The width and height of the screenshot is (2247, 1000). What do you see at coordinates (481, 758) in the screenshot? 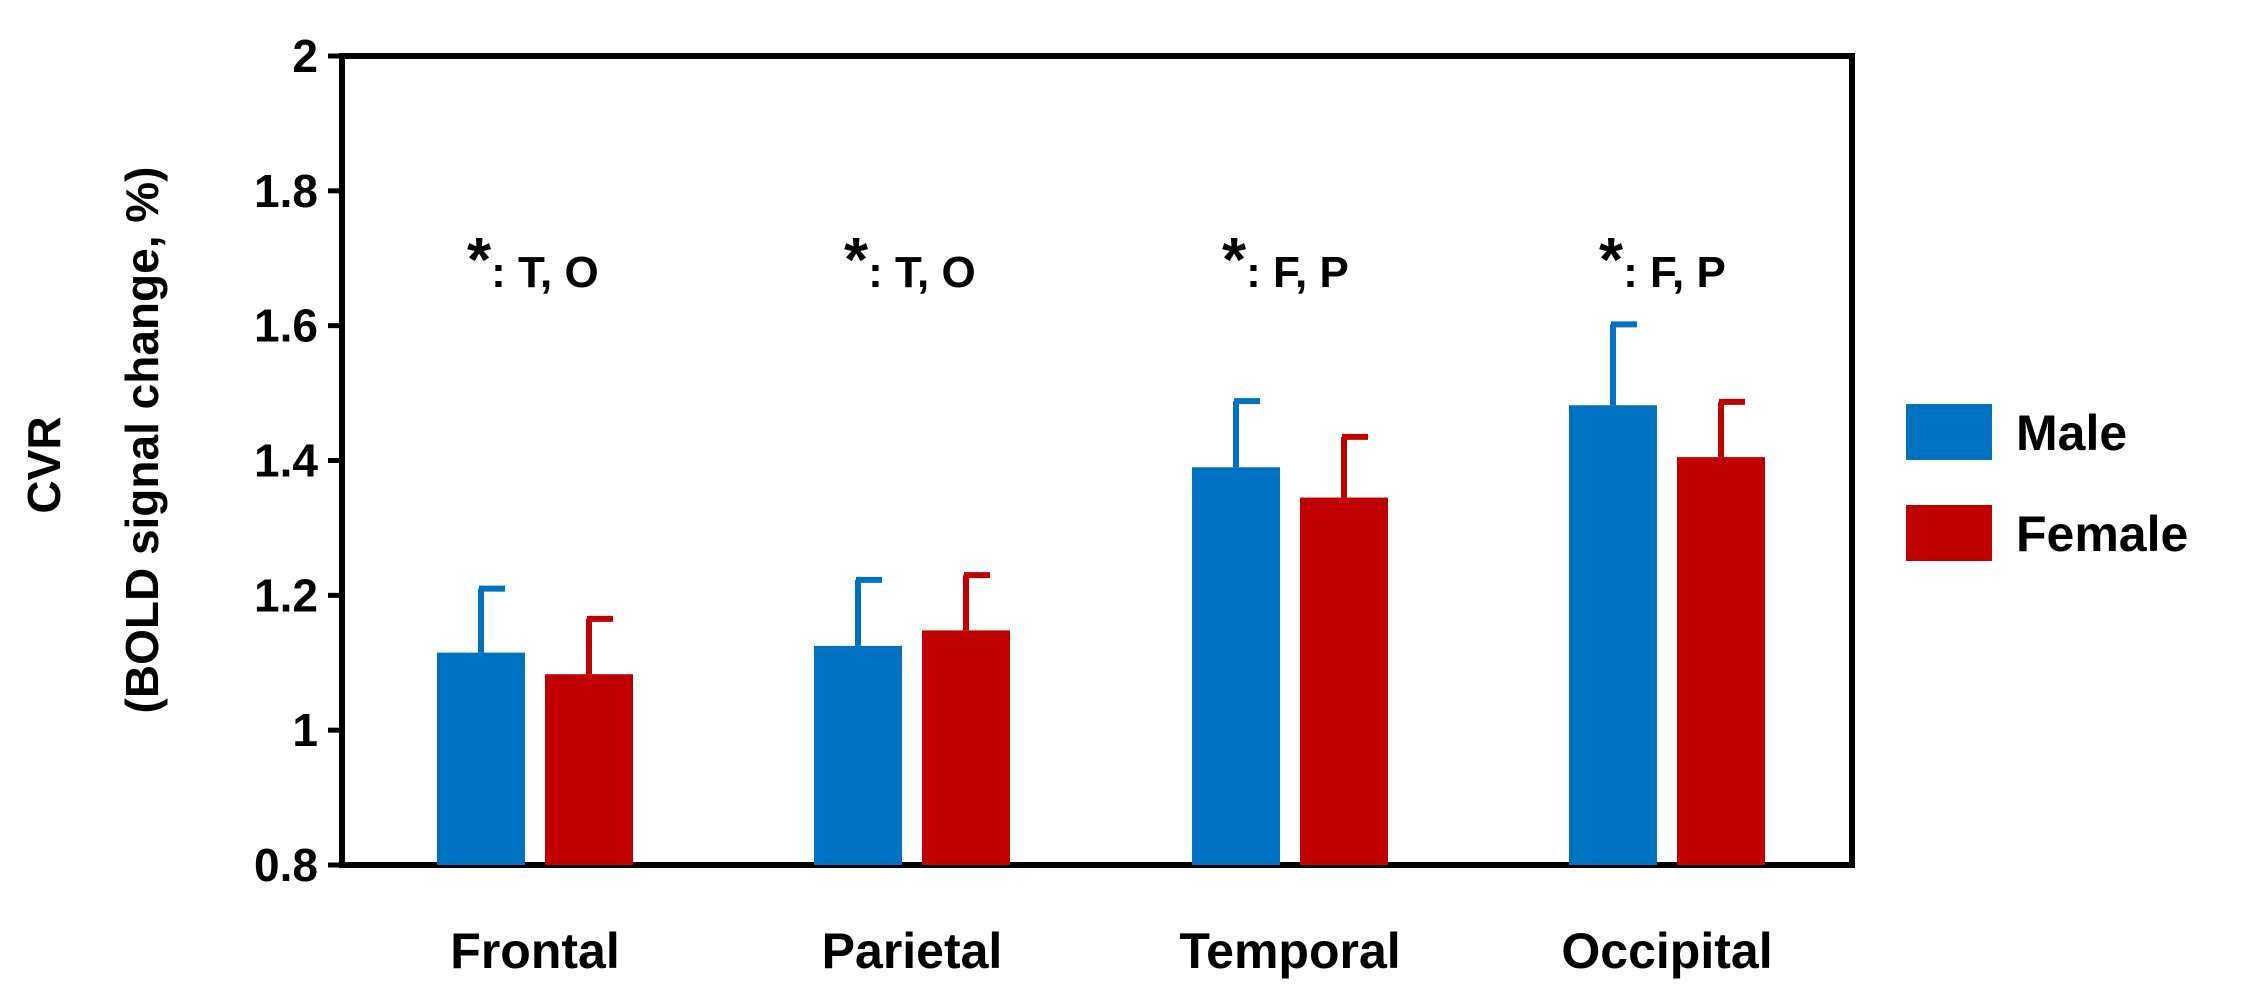
I see `bar-male-frontal` at bounding box center [481, 758].